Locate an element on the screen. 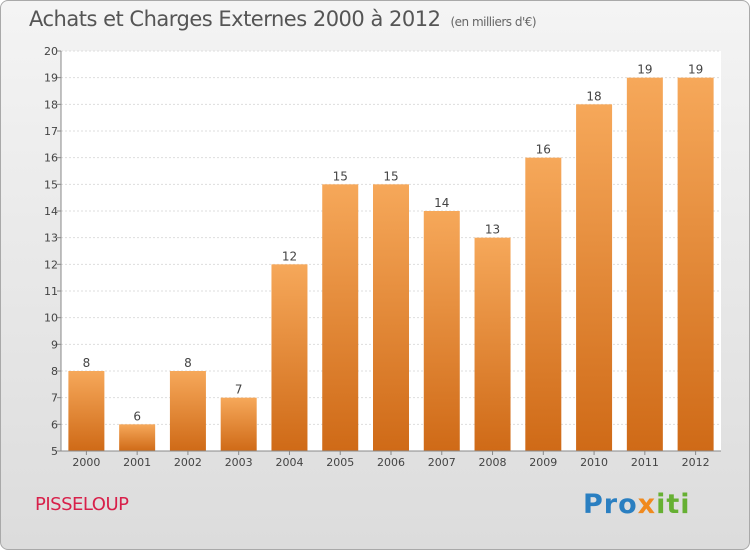  x-tick-label: 2003 is located at coordinates (239, 462).